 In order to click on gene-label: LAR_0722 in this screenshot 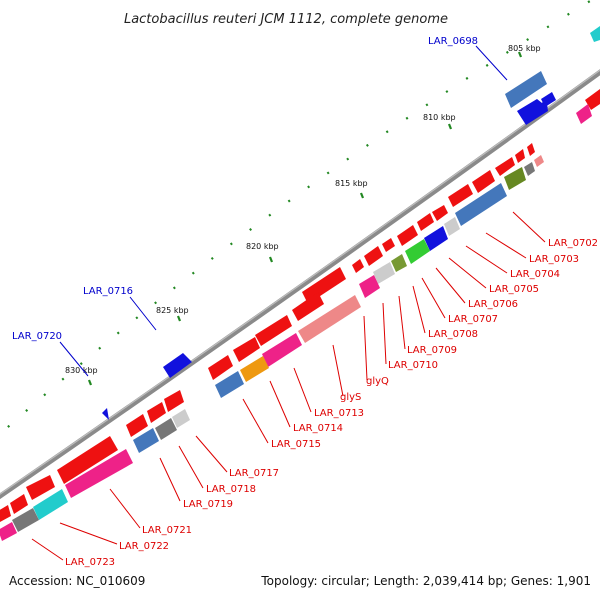, I will do `click(144, 546)`.